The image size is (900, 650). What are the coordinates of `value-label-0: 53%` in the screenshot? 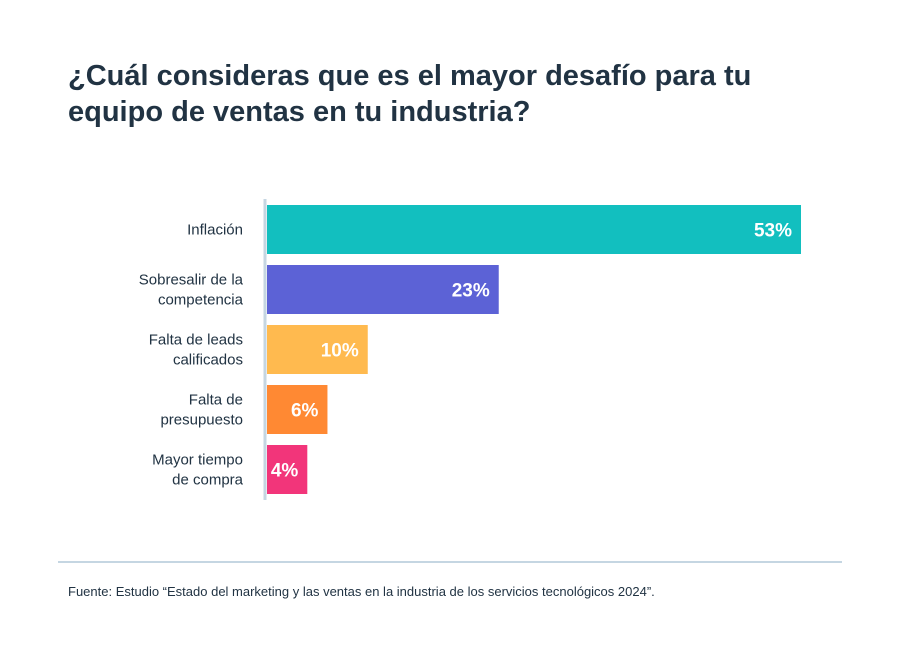 It's located at (773, 231).